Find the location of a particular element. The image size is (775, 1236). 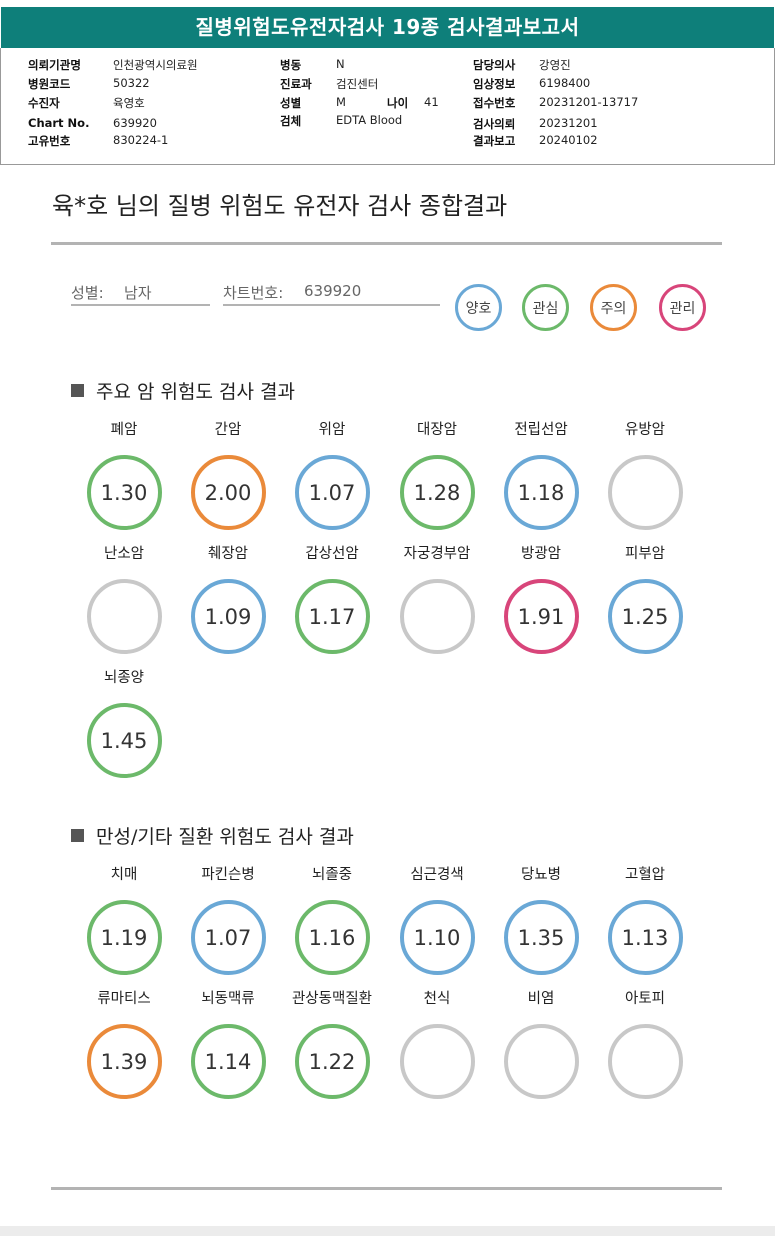

cancer-risk-item: 간암 2.00 is located at coordinates (228, 475).